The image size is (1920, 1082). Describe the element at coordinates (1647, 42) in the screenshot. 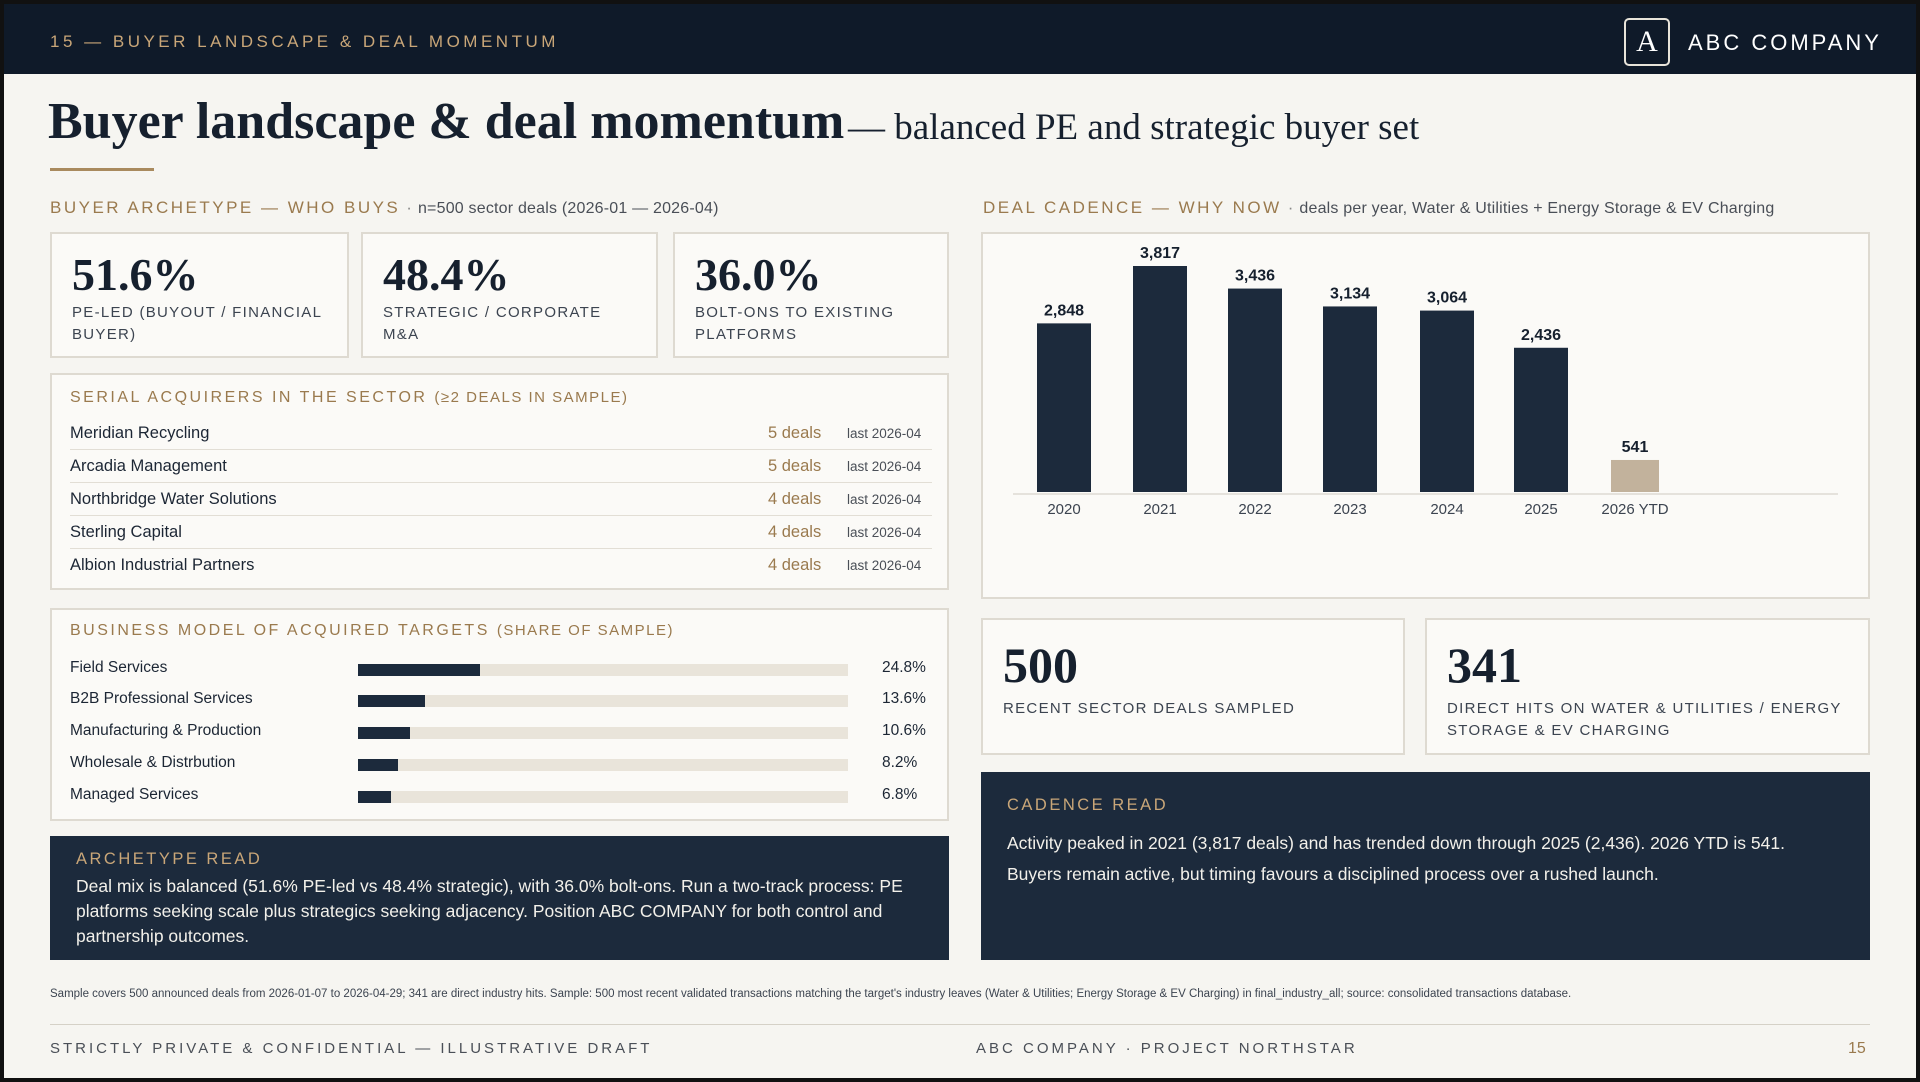

I see `company-logo-icon: A` at that location.